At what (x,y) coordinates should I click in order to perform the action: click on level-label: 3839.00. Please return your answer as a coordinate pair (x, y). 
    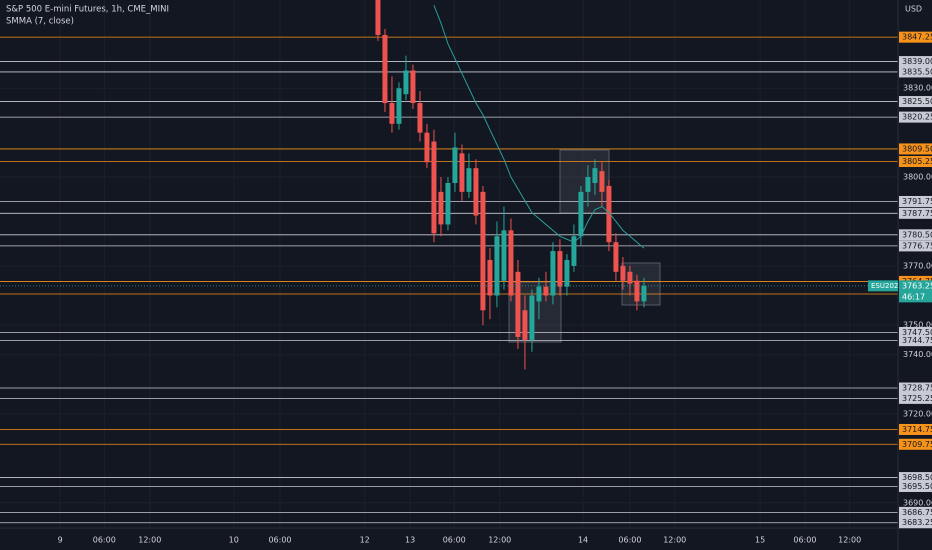
    Looking at the image, I should click on (917, 61).